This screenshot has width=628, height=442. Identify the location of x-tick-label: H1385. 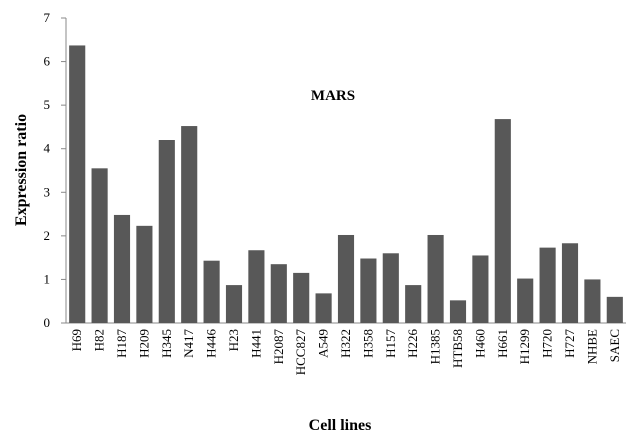
(435, 346).